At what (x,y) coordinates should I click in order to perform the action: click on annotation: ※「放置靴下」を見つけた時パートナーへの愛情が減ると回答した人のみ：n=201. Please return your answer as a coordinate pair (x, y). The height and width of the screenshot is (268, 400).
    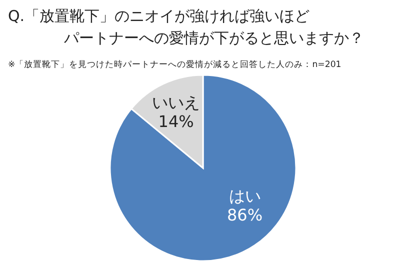
    Looking at the image, I should click on (175, 65).